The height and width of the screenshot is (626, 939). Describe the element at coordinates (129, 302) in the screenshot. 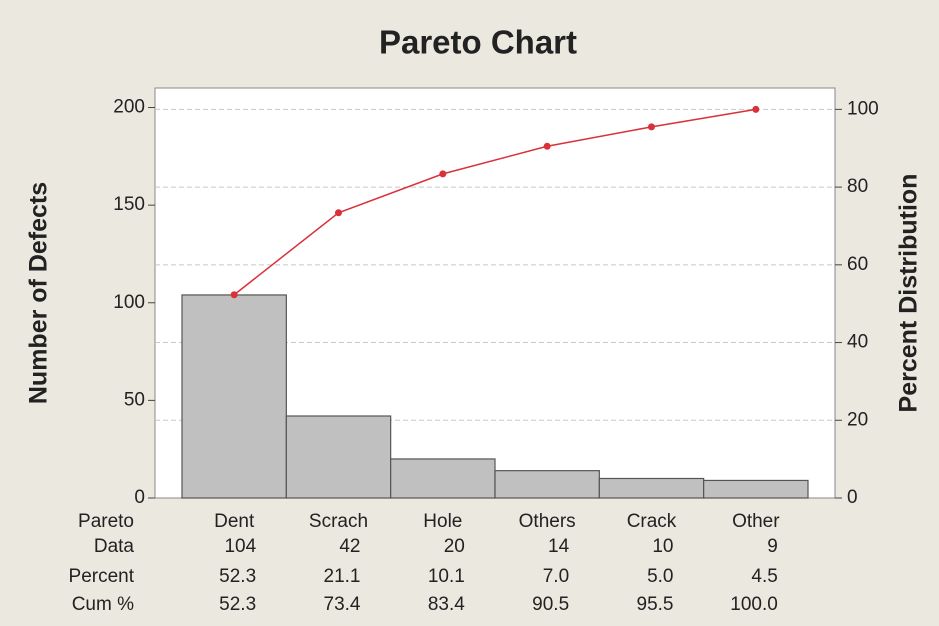

I see `y-tick-label: 100` at that location.